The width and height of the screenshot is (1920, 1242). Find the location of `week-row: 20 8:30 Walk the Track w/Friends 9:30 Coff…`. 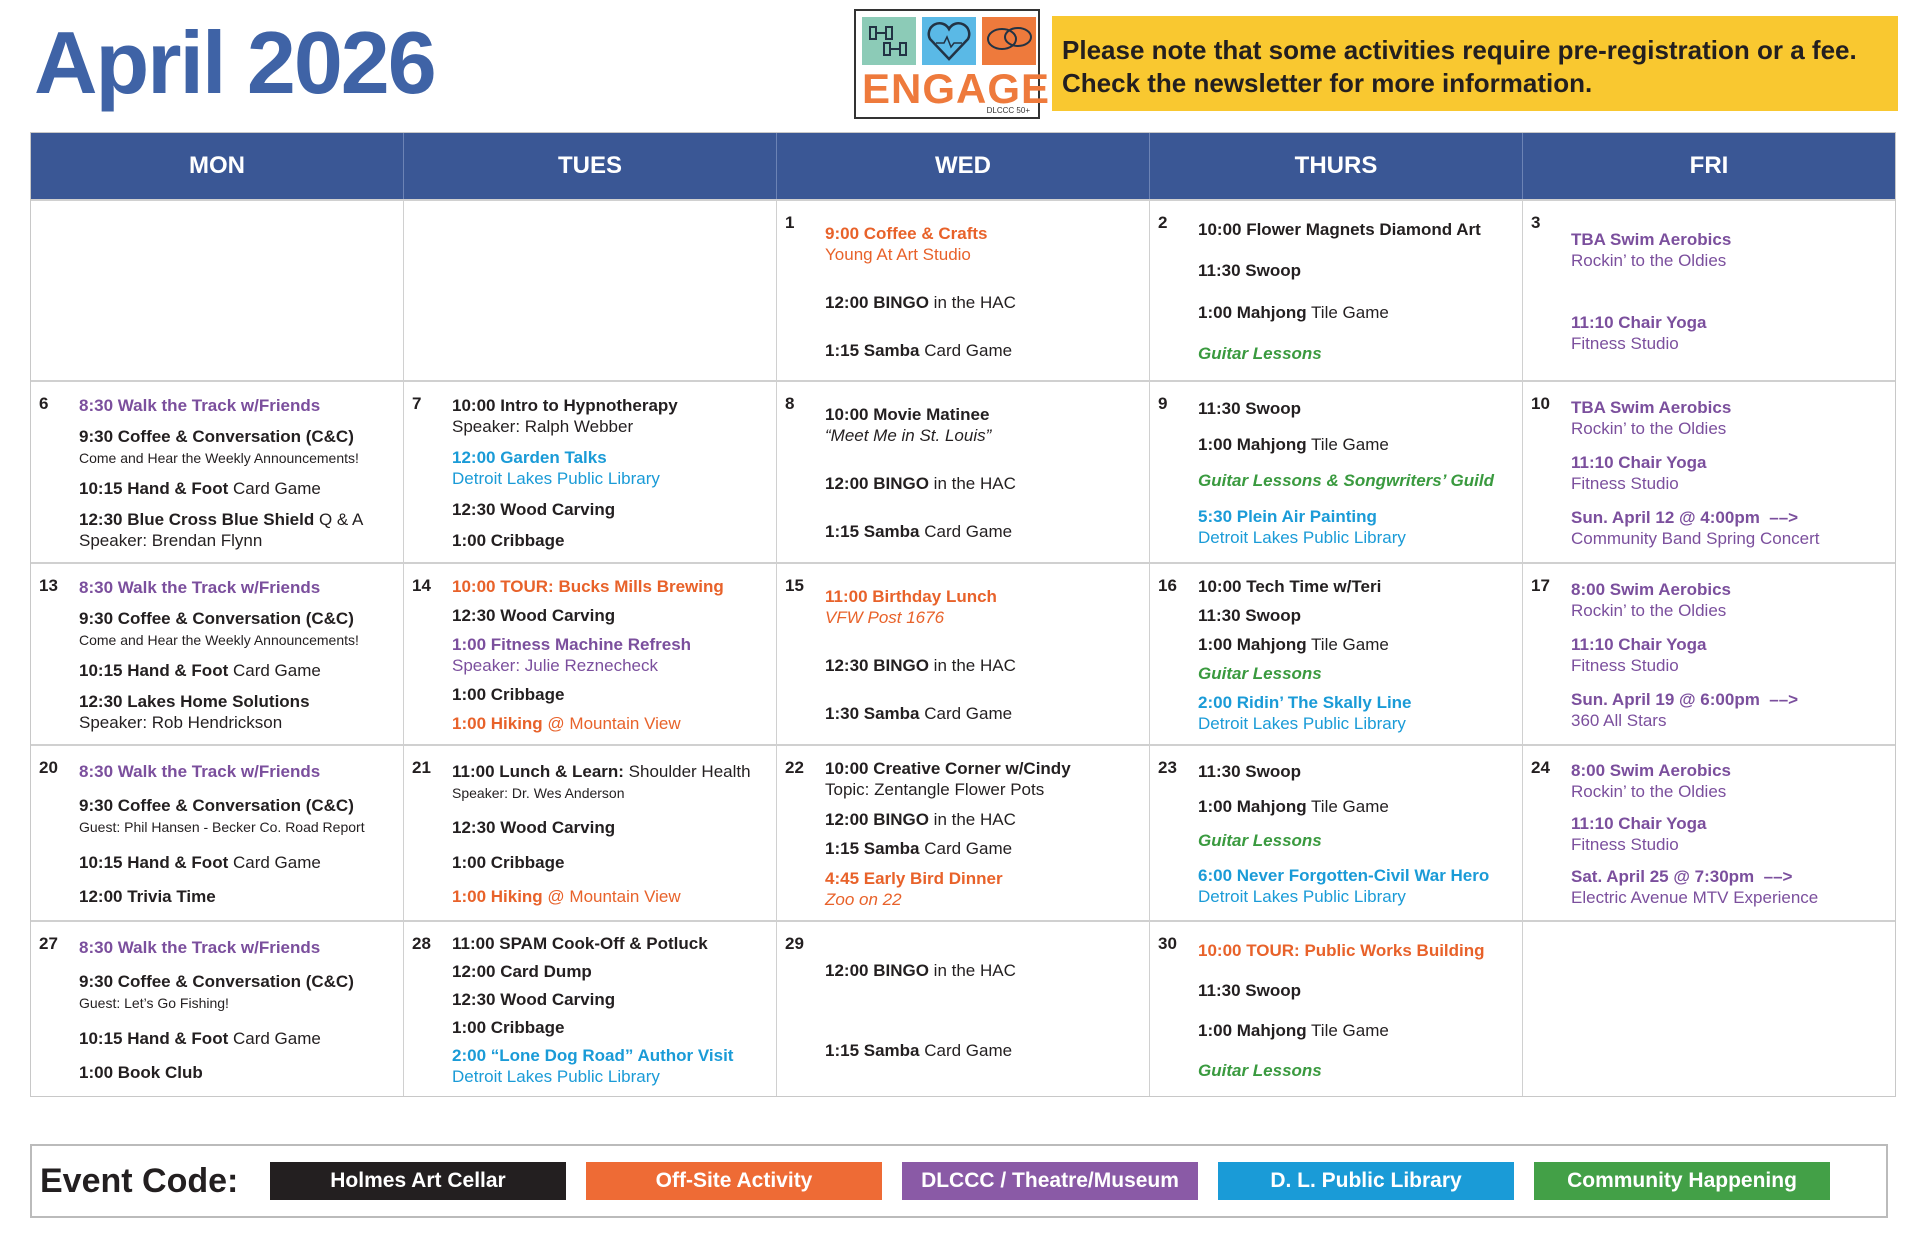

week-row: 20 8:30 Walk the Track w/Friends 9:30 Coff… is located at coordinates (963, 832).